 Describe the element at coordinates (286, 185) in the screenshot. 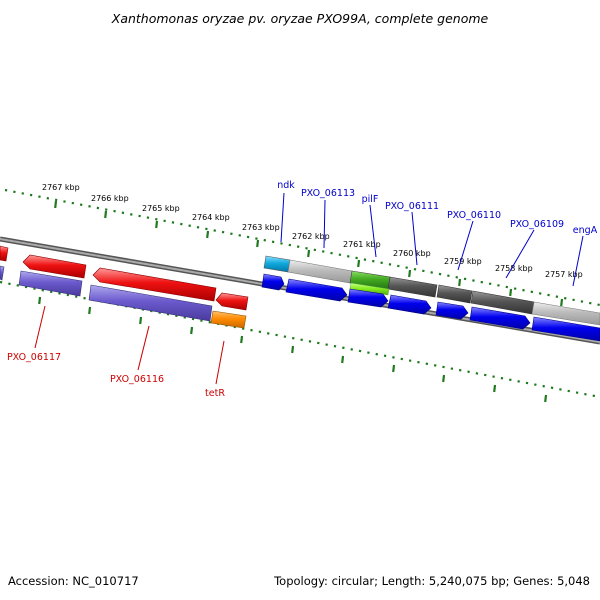

I see `gene-label-ndk: ndk` at that location.